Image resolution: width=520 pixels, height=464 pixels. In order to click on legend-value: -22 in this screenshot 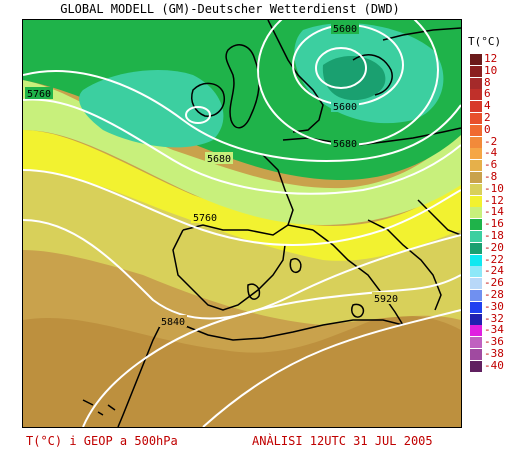, I will do `click(494, 259)`.